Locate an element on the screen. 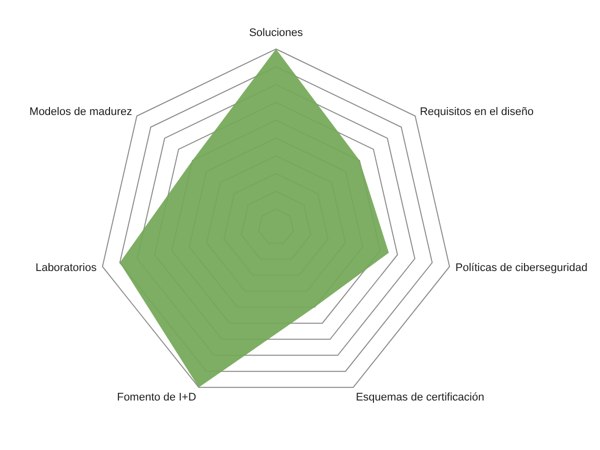 The width and height of the screenshot is (600, 450). spoke-label: Esquemas de certificación is located at coordinates (420, 398).